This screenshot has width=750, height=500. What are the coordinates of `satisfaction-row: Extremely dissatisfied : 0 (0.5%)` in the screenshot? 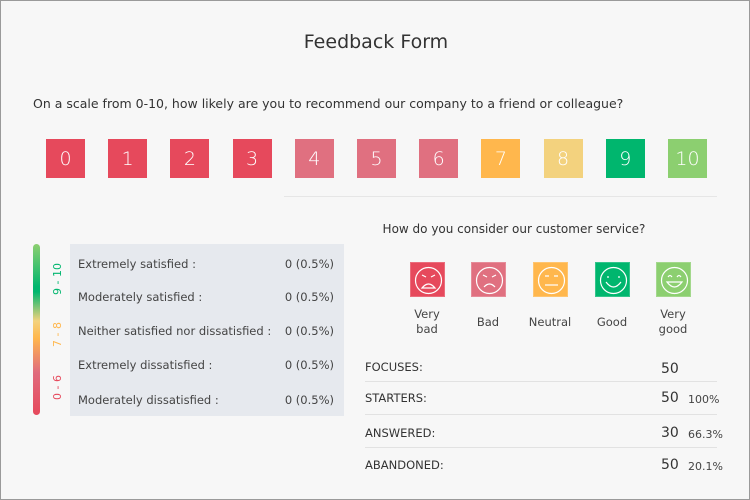 It's located at (206, 365).